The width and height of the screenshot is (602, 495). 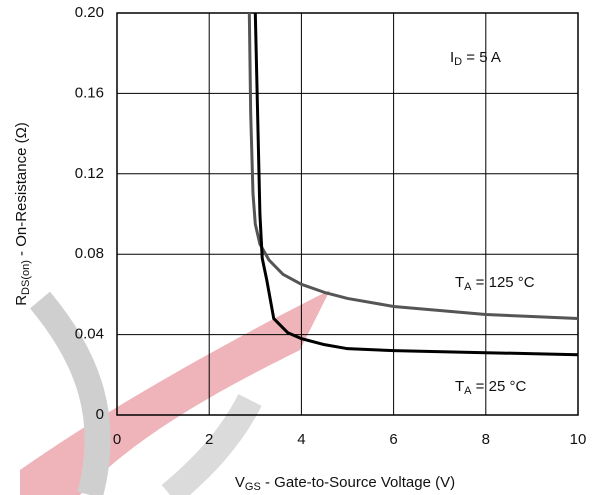 I want to click on x-tick-label: 10, so click(x=578, y=439).